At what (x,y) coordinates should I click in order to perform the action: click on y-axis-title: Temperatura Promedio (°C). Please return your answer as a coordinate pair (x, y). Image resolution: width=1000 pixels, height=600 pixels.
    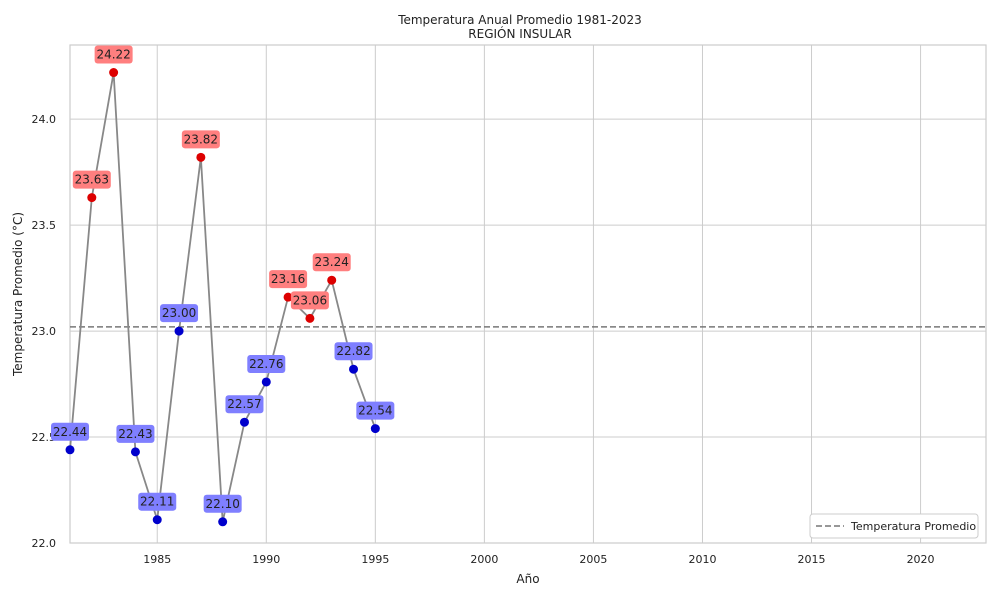
    Looking at the image, I should click on (18, 294).